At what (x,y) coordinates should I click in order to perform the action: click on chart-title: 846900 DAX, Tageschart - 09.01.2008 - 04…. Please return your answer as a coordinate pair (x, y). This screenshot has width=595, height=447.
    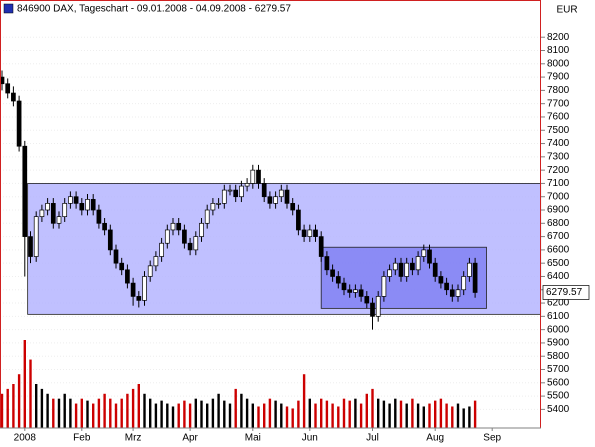
    Looking at the image, I should click on (154, 9).